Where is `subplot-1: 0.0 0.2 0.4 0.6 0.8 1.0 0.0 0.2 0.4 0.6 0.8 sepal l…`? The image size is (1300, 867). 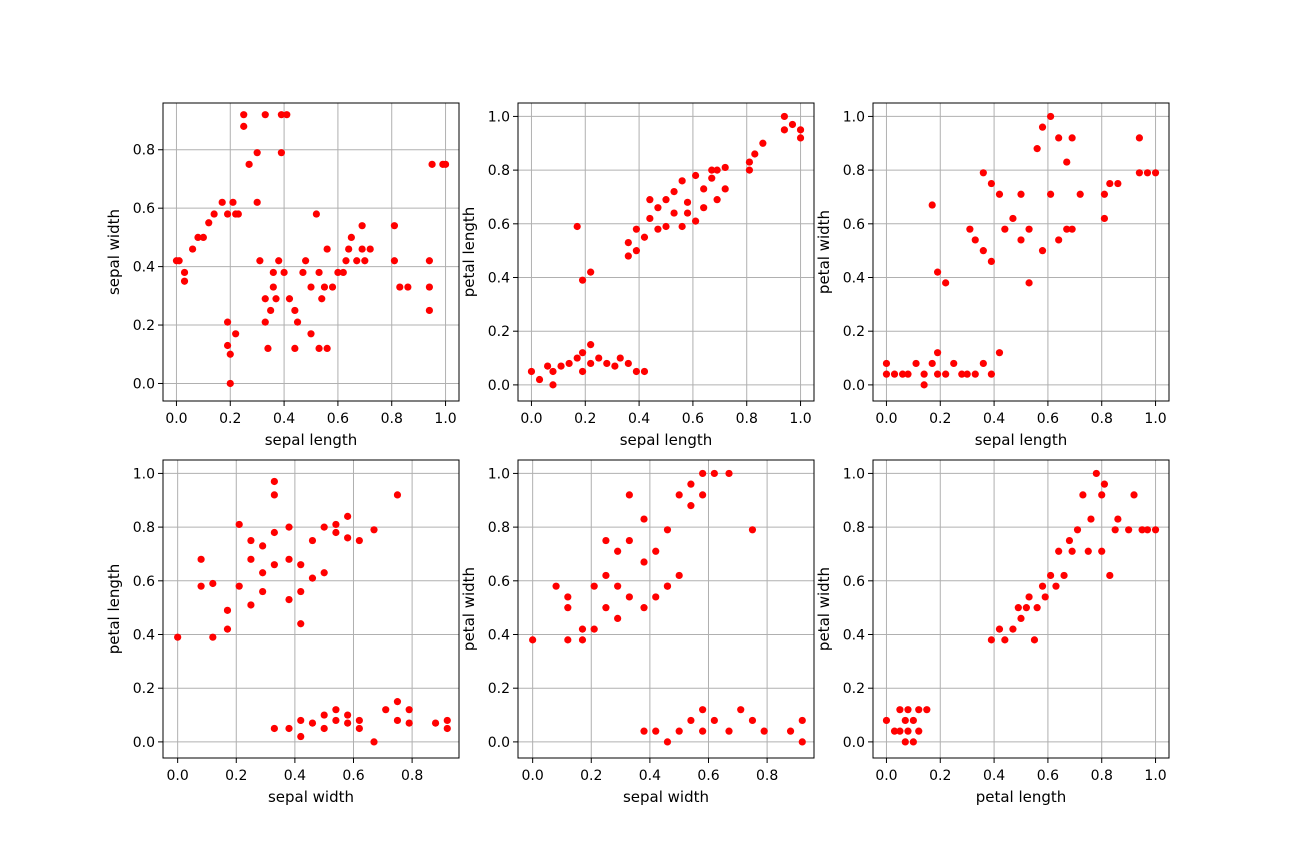 subplot-1: 0.0 0.2 0.4 0.6 0.8 1.0 0.0 0.2 0.4 0.6 0.8 sepal l… is located at coordinates (282, 275).